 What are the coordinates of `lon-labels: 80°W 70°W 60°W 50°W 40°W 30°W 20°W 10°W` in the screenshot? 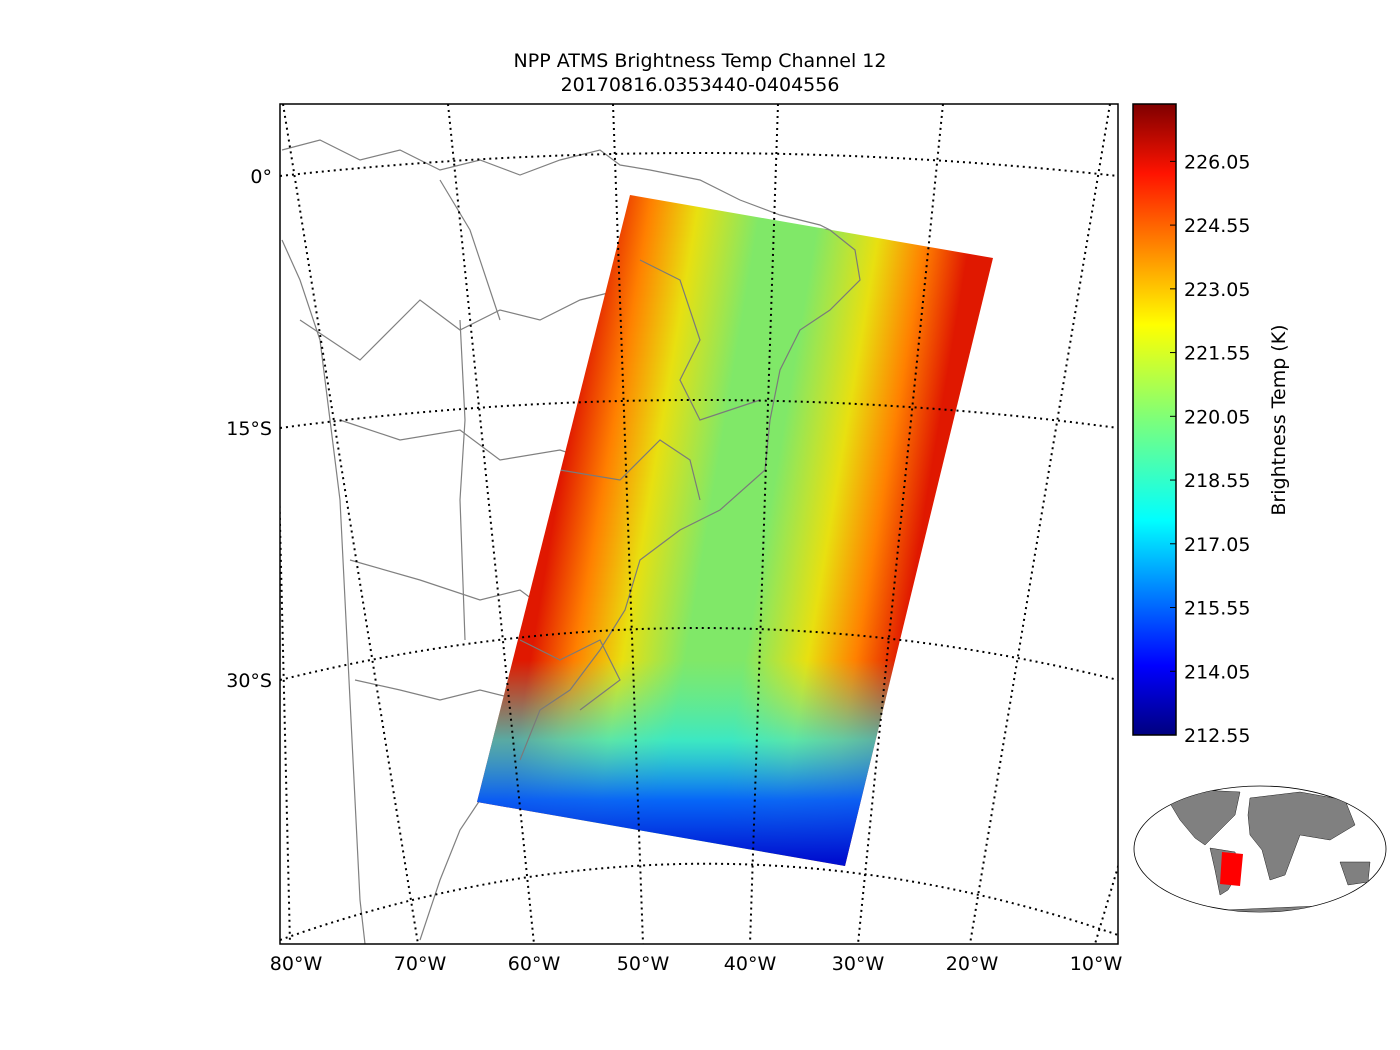 It's located at (696, 964).